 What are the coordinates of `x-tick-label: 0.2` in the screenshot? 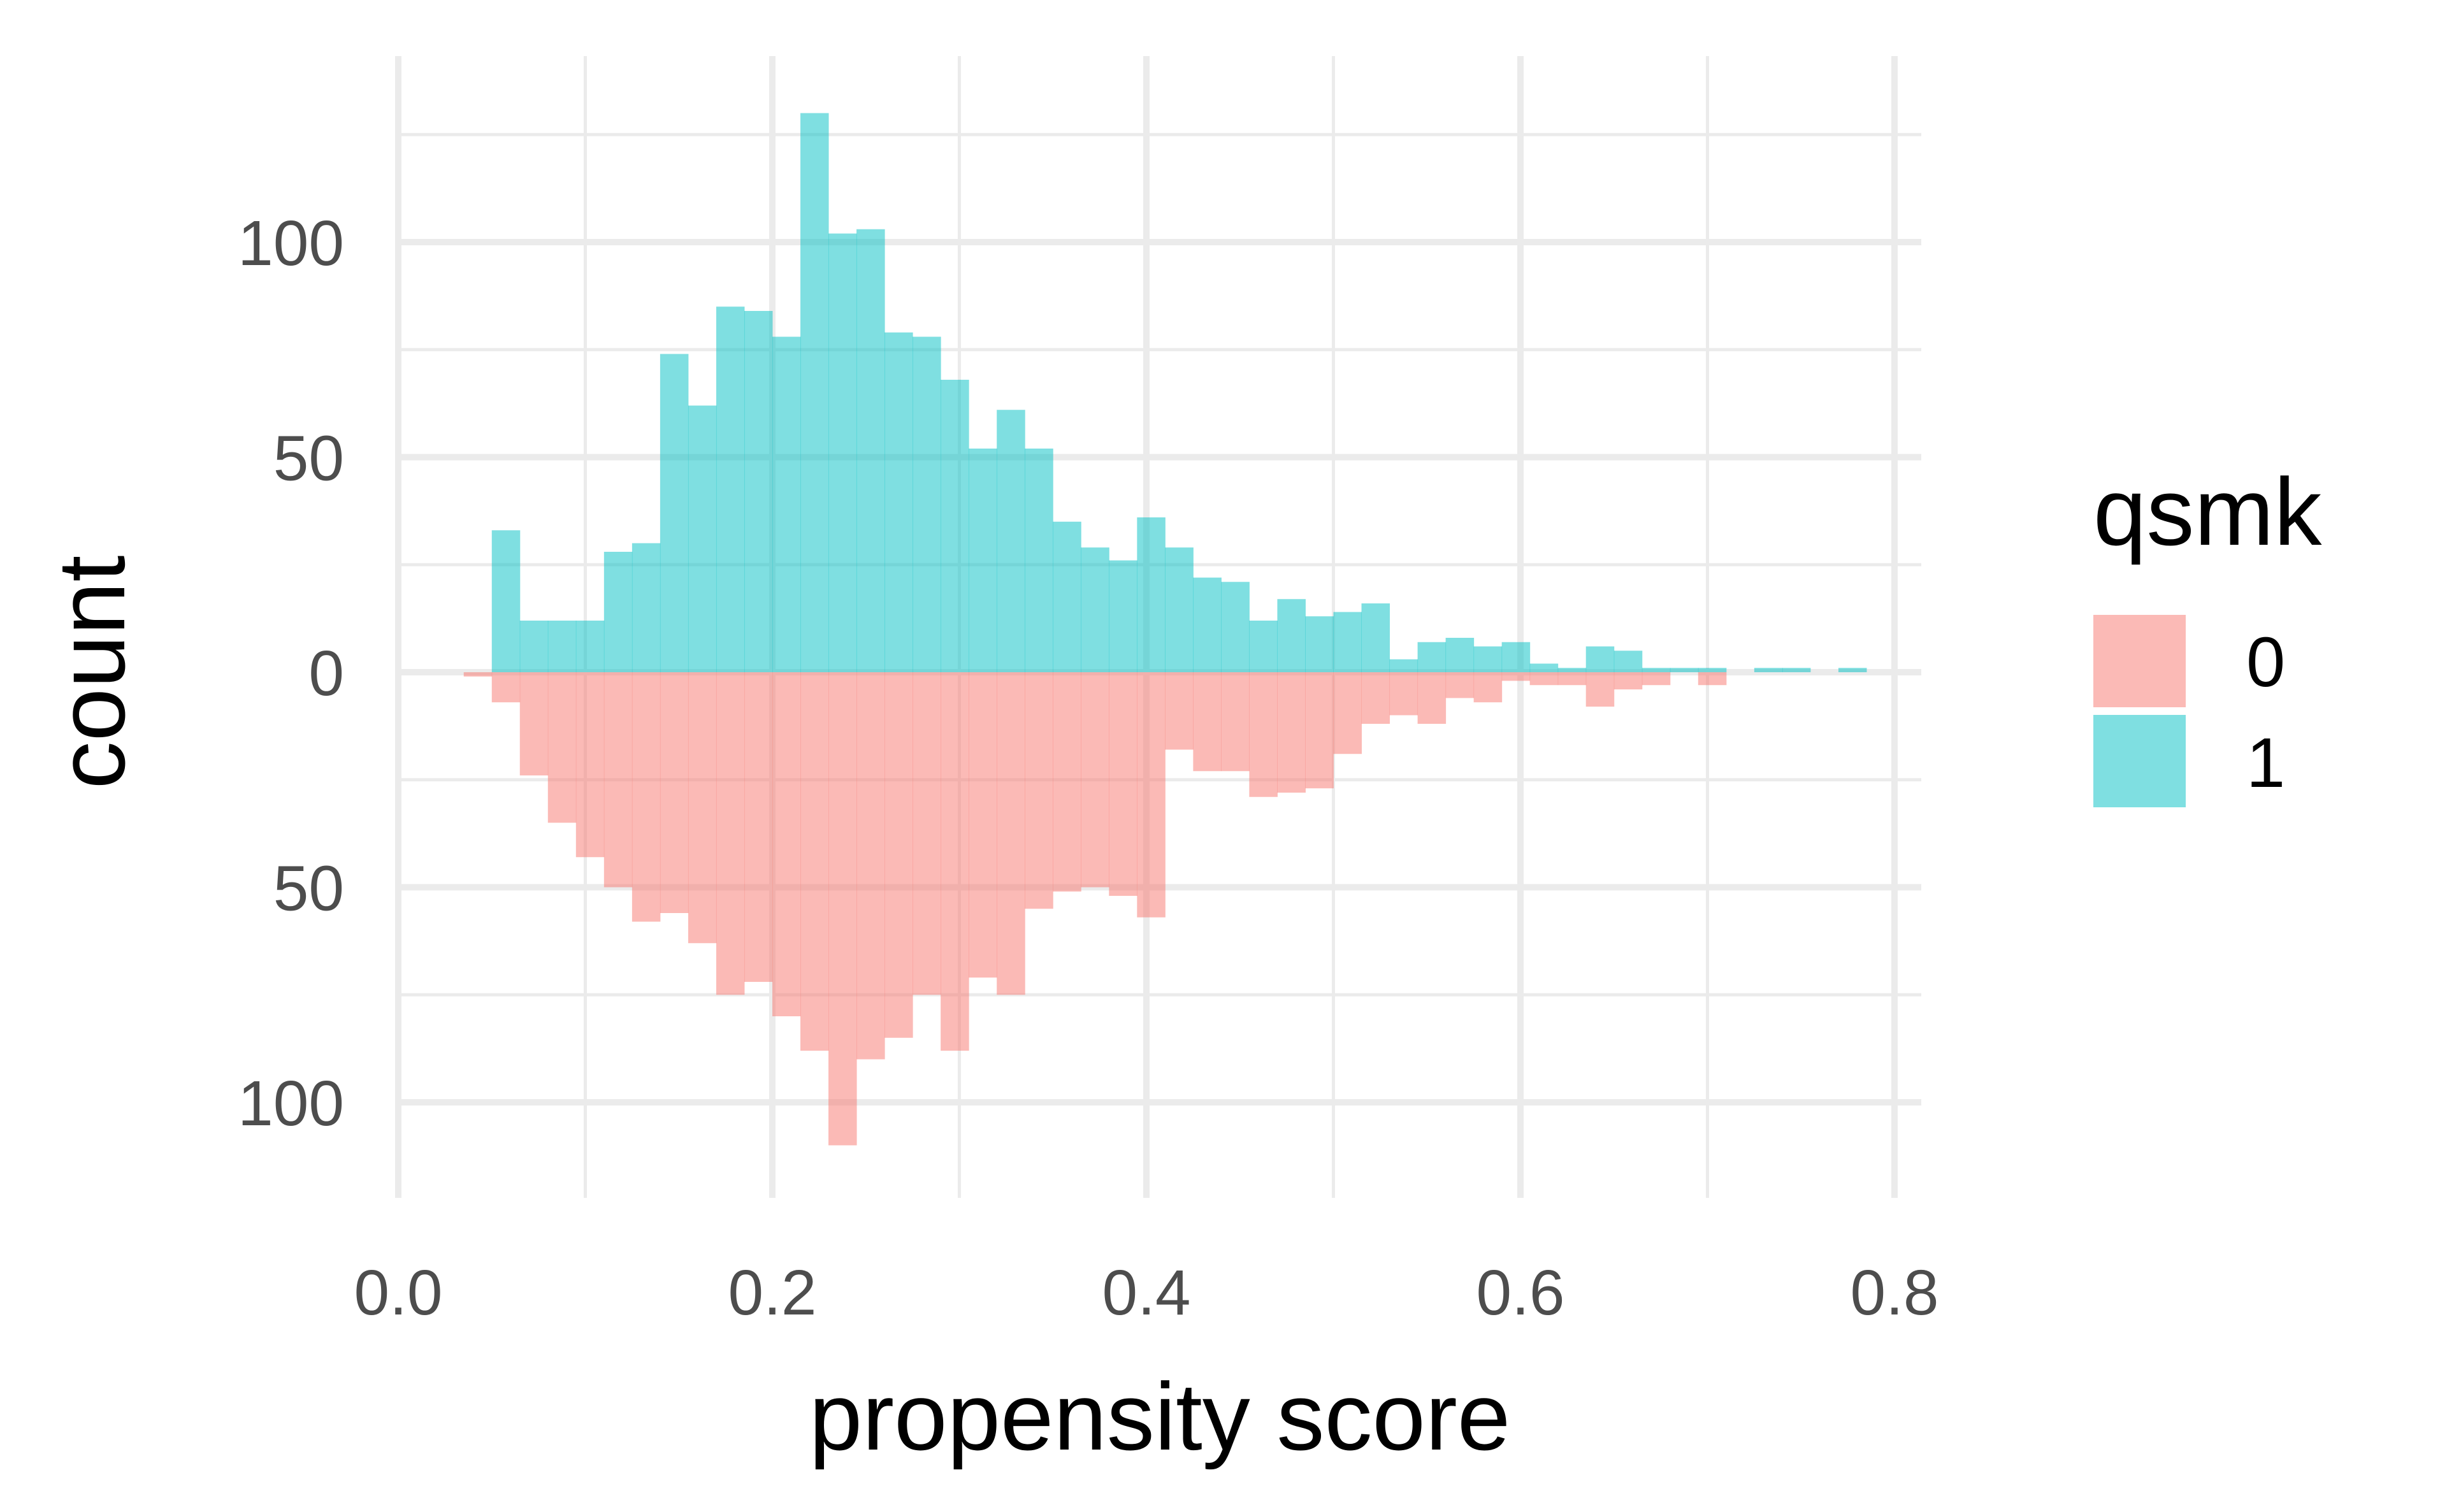 It's located at (772, 1292).